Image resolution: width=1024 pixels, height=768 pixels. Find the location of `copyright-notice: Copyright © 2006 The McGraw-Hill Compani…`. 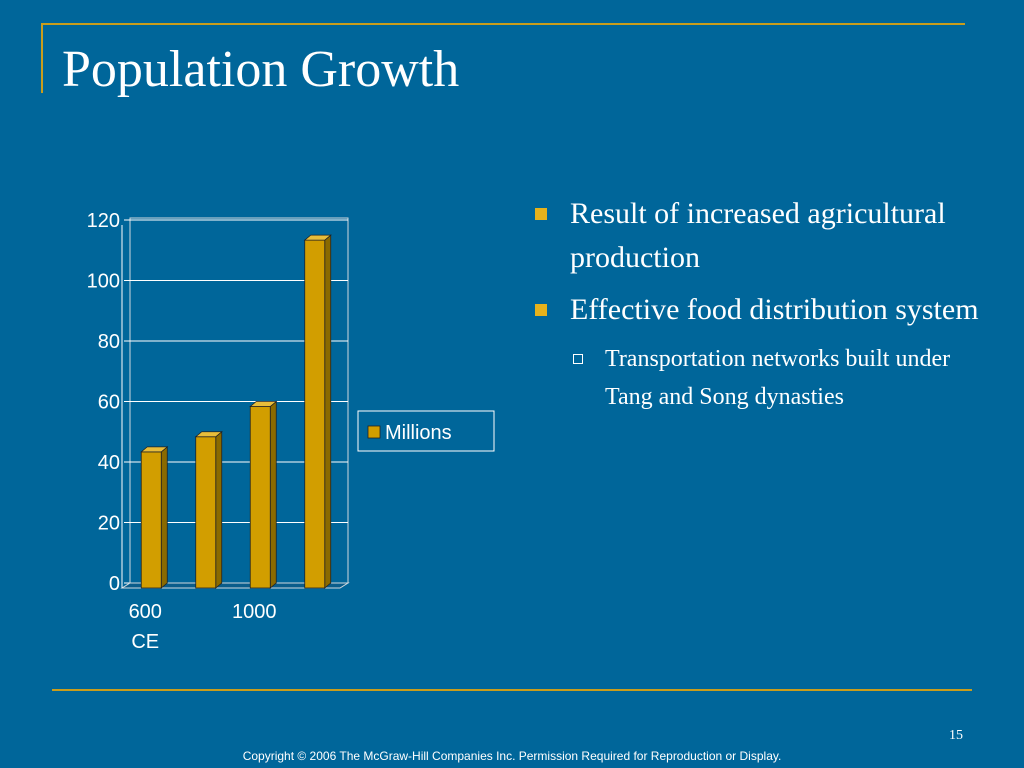

copyright-notice: Copyright © 2006 The McGraw-Hill Compani… is located at coordinates (512, 756).